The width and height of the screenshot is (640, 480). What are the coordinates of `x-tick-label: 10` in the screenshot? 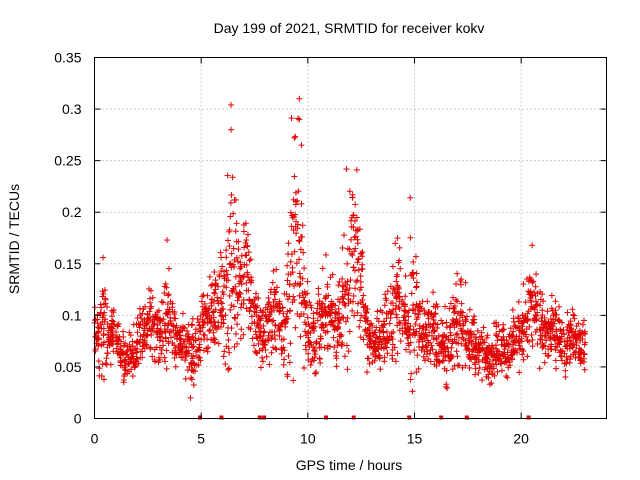 It's located at (308, 439).